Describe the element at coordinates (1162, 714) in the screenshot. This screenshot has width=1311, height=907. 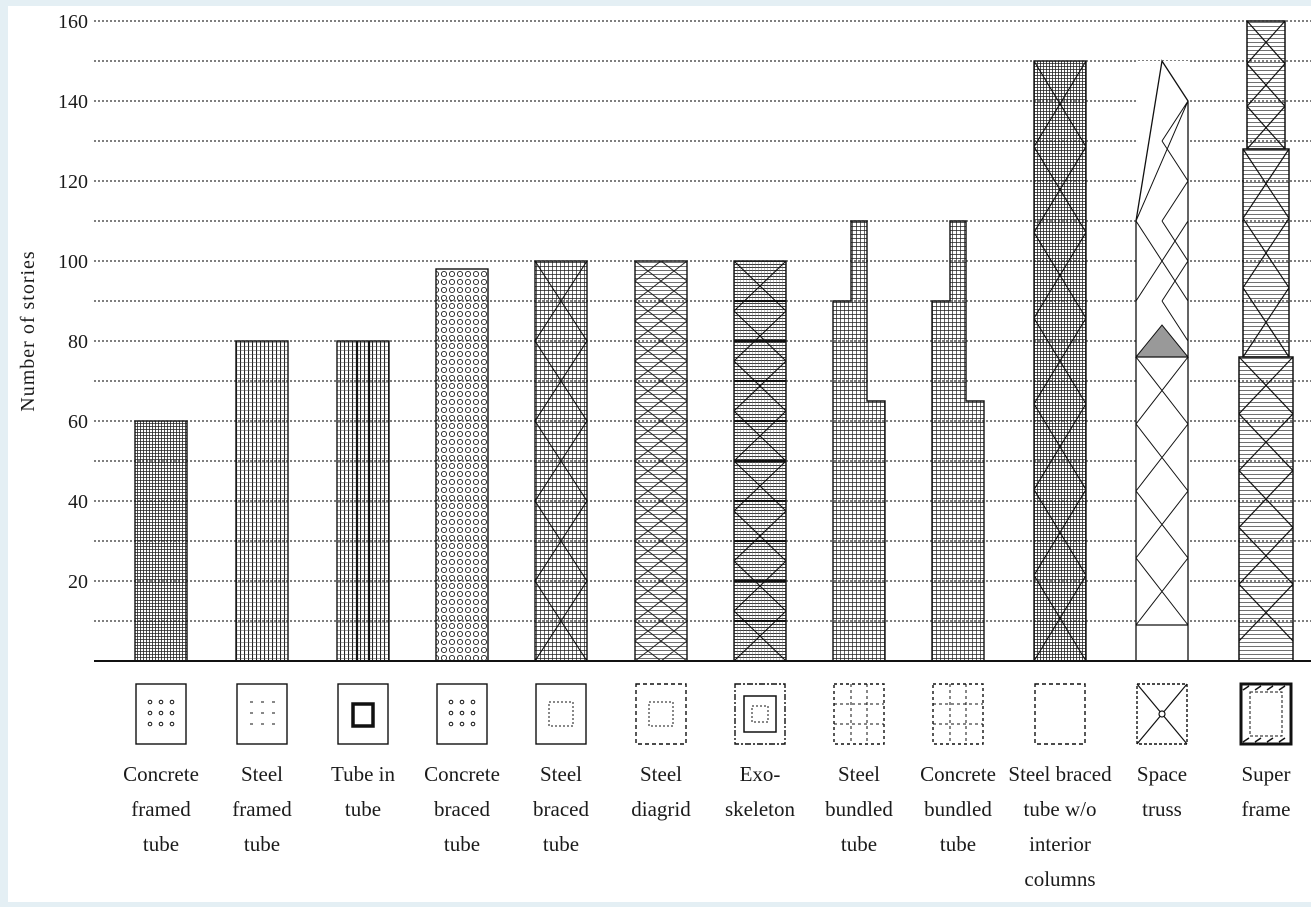
I see `space-truss-plan-icon` at that location.